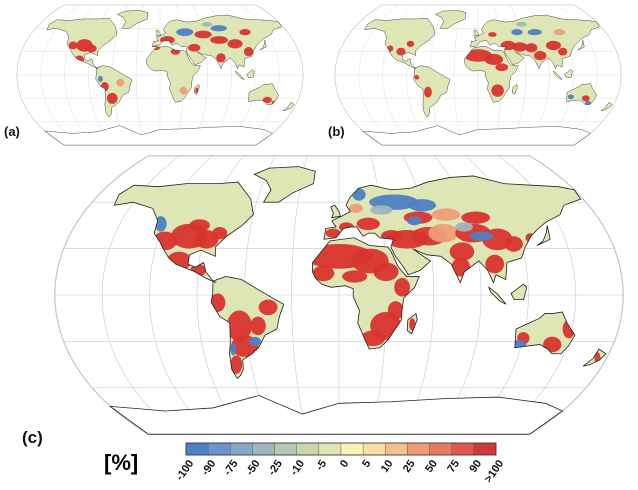 This screenshot has height=490, width=638. What do you see at coordinates (568, 73) in the screenshot?
I see `map-b-landmass-borneo` at bounding box center [568, 73].